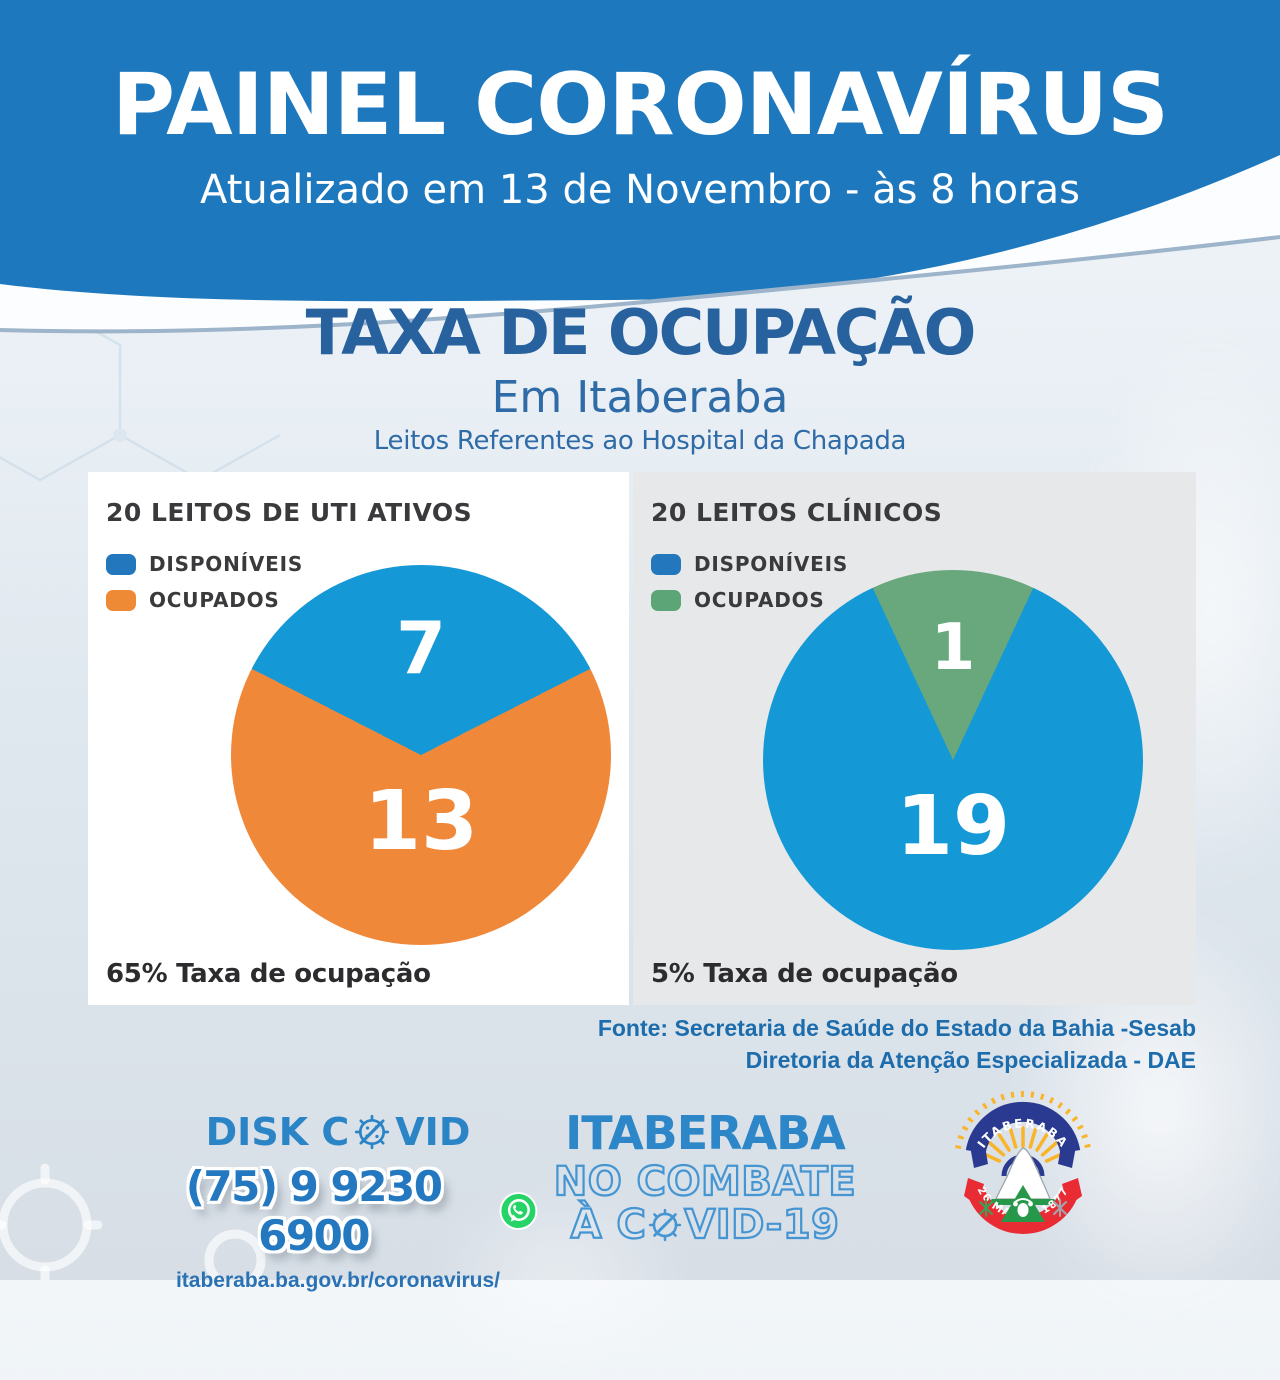  I want to click on campaign-line-2: NO COMBATE, so click(705, 1182).